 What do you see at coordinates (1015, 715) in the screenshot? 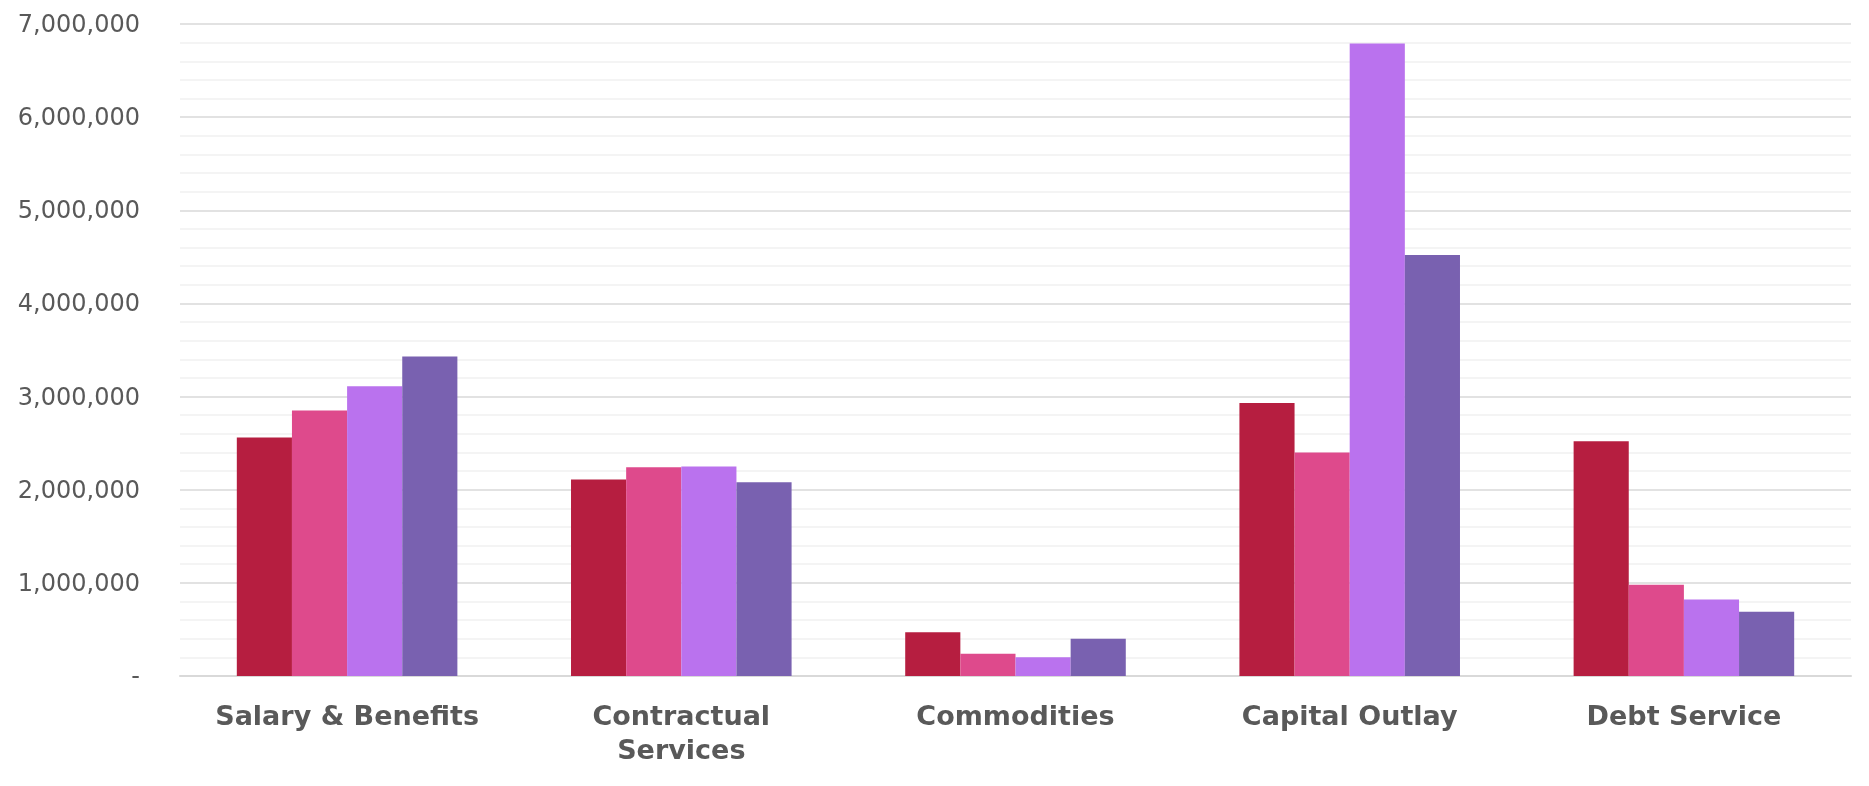
I see `x-tick-label: Commodities` at bounding box center [1015, 715].